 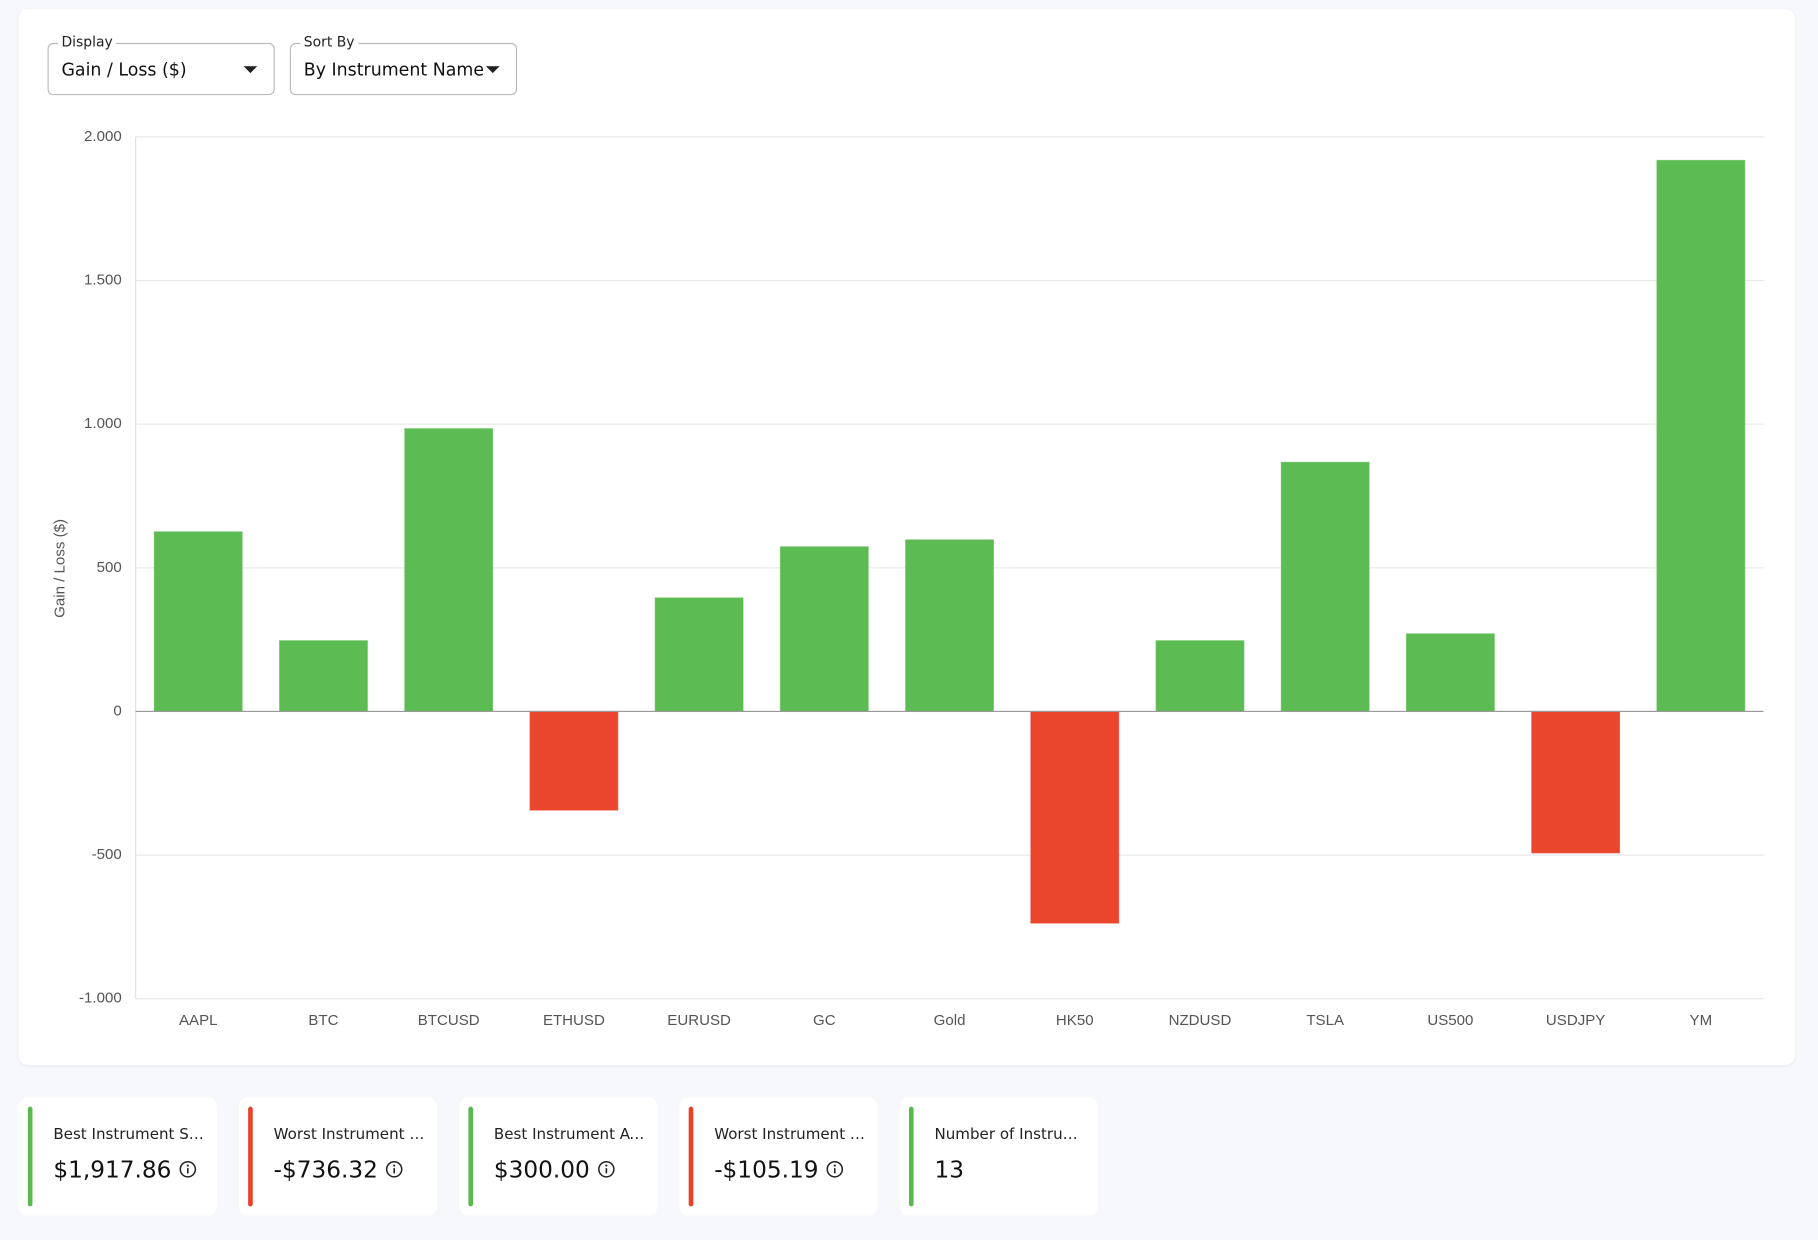 What do you see at coordinates (350, 1135) in the screenshot?
I see `card-label: Worst Instrument Sum` at bounding box center [350, 1135].